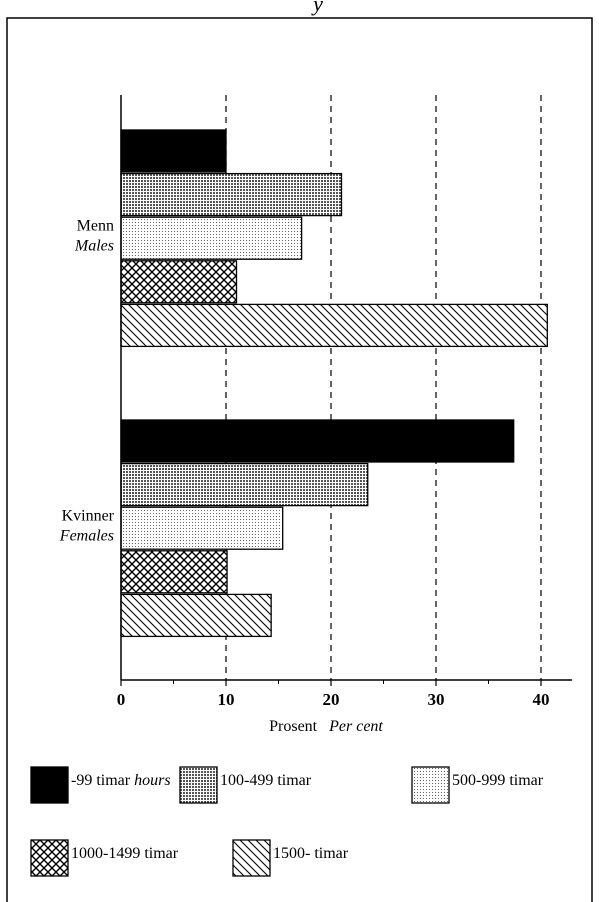  I want to click on legend-label: 1500- timar, so click(311, 853).